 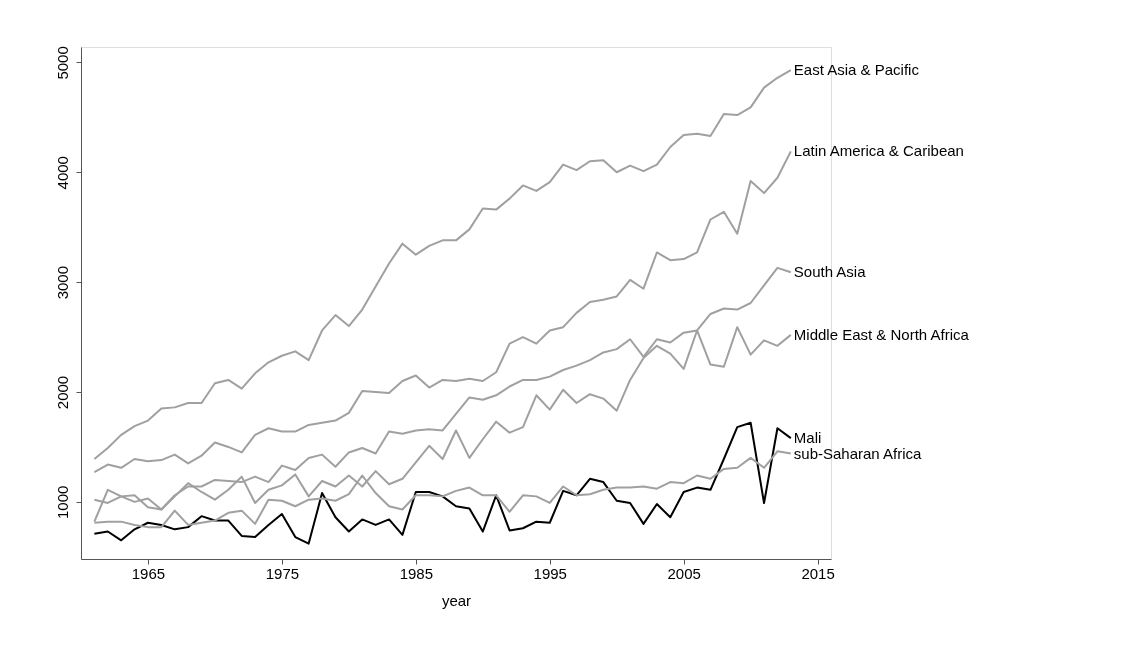 What do you see at coordinates (62, 282) in the screenshot?
I see `y-tick-label: 3000` at bounding box center [62, 282].